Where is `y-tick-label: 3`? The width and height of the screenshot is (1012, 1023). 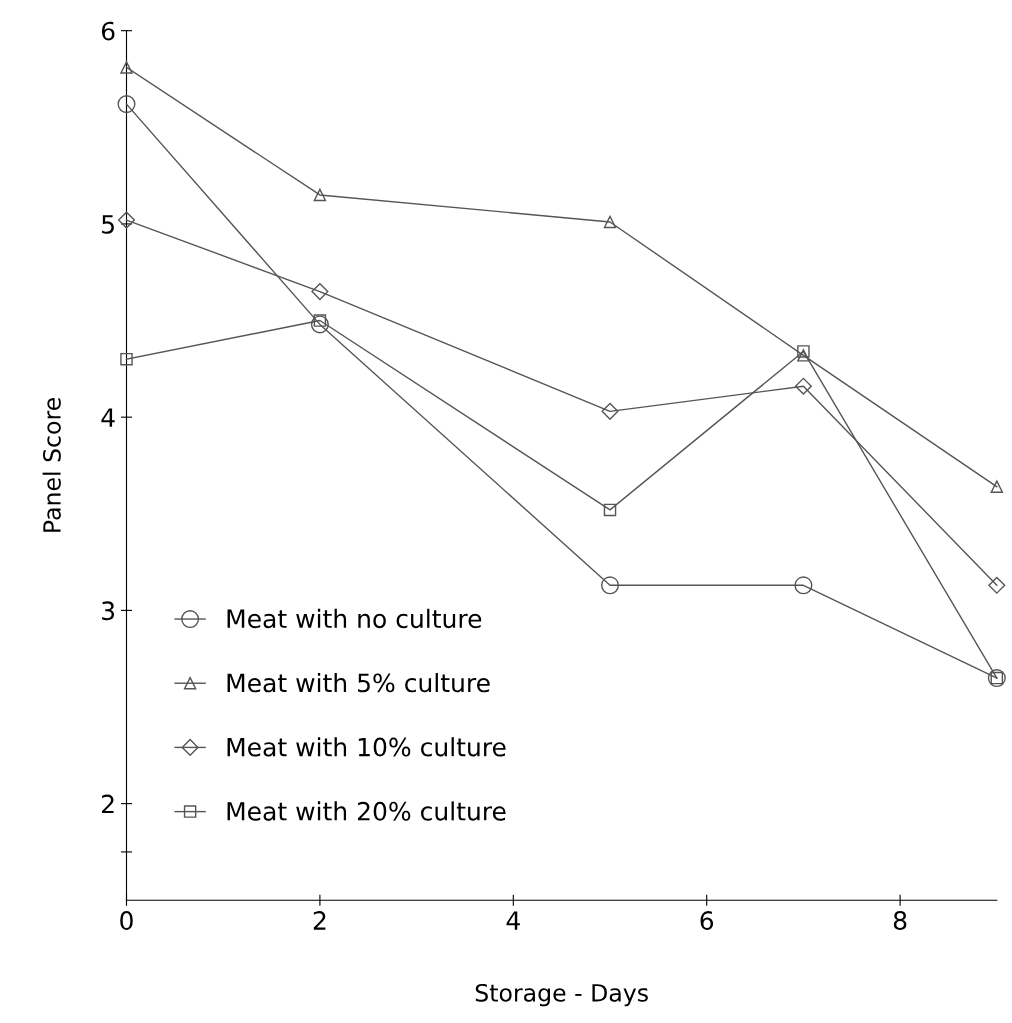 y-tick-label: 3 is located at coordinates (108, 611).